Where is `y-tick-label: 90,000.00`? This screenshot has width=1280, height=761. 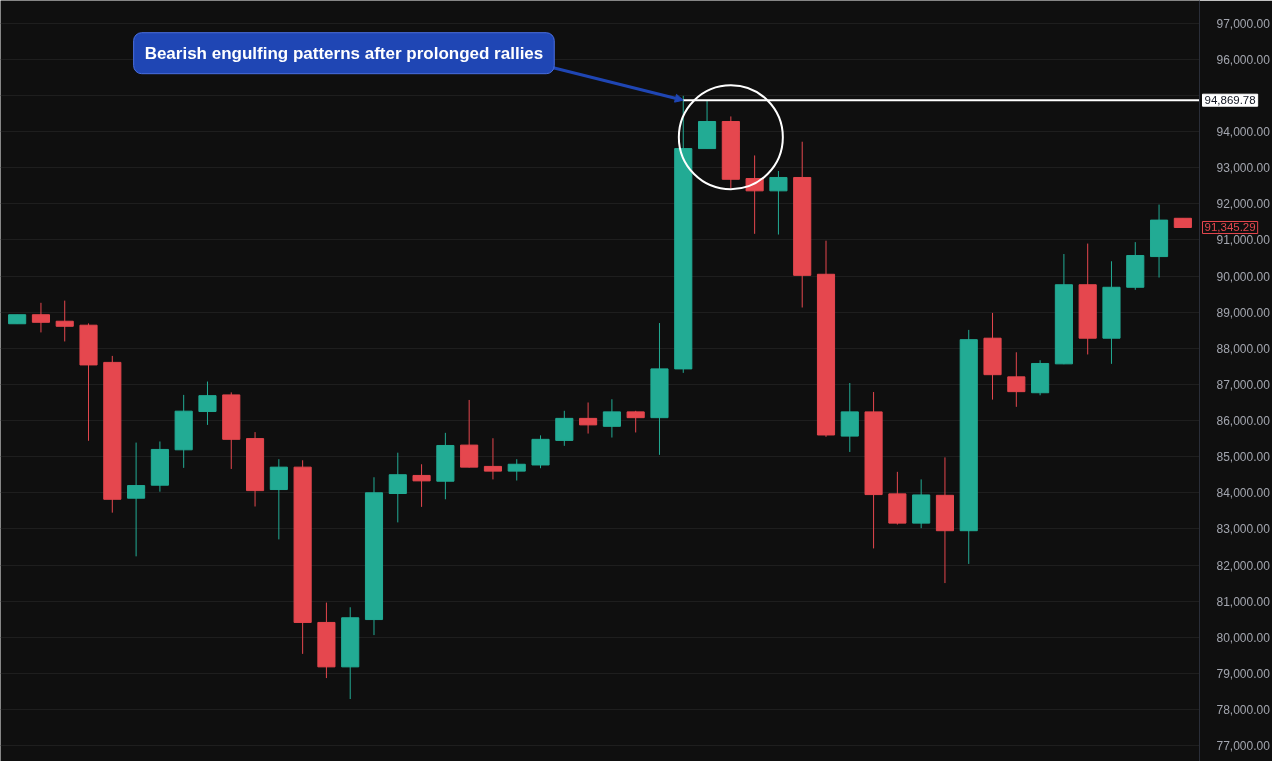
y-tick-label: 90,000.00 is located at coordinates (1243, 276).